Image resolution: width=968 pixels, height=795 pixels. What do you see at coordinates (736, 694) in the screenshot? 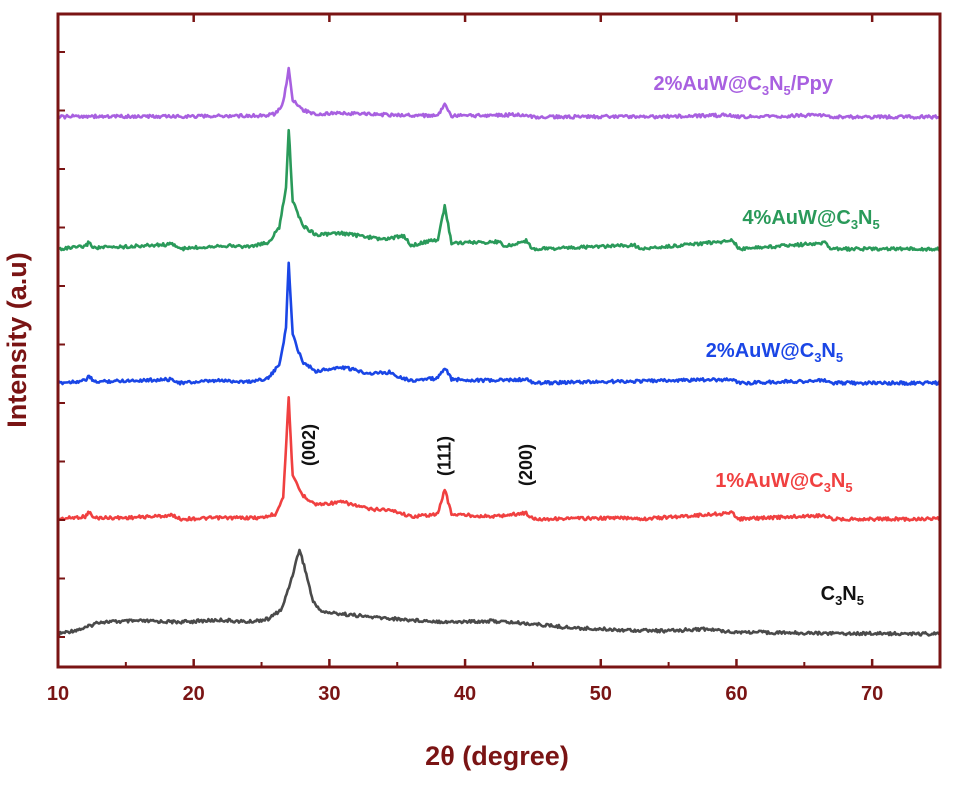
I see `x-tick-label: 60` at bounding box center [736, 694].